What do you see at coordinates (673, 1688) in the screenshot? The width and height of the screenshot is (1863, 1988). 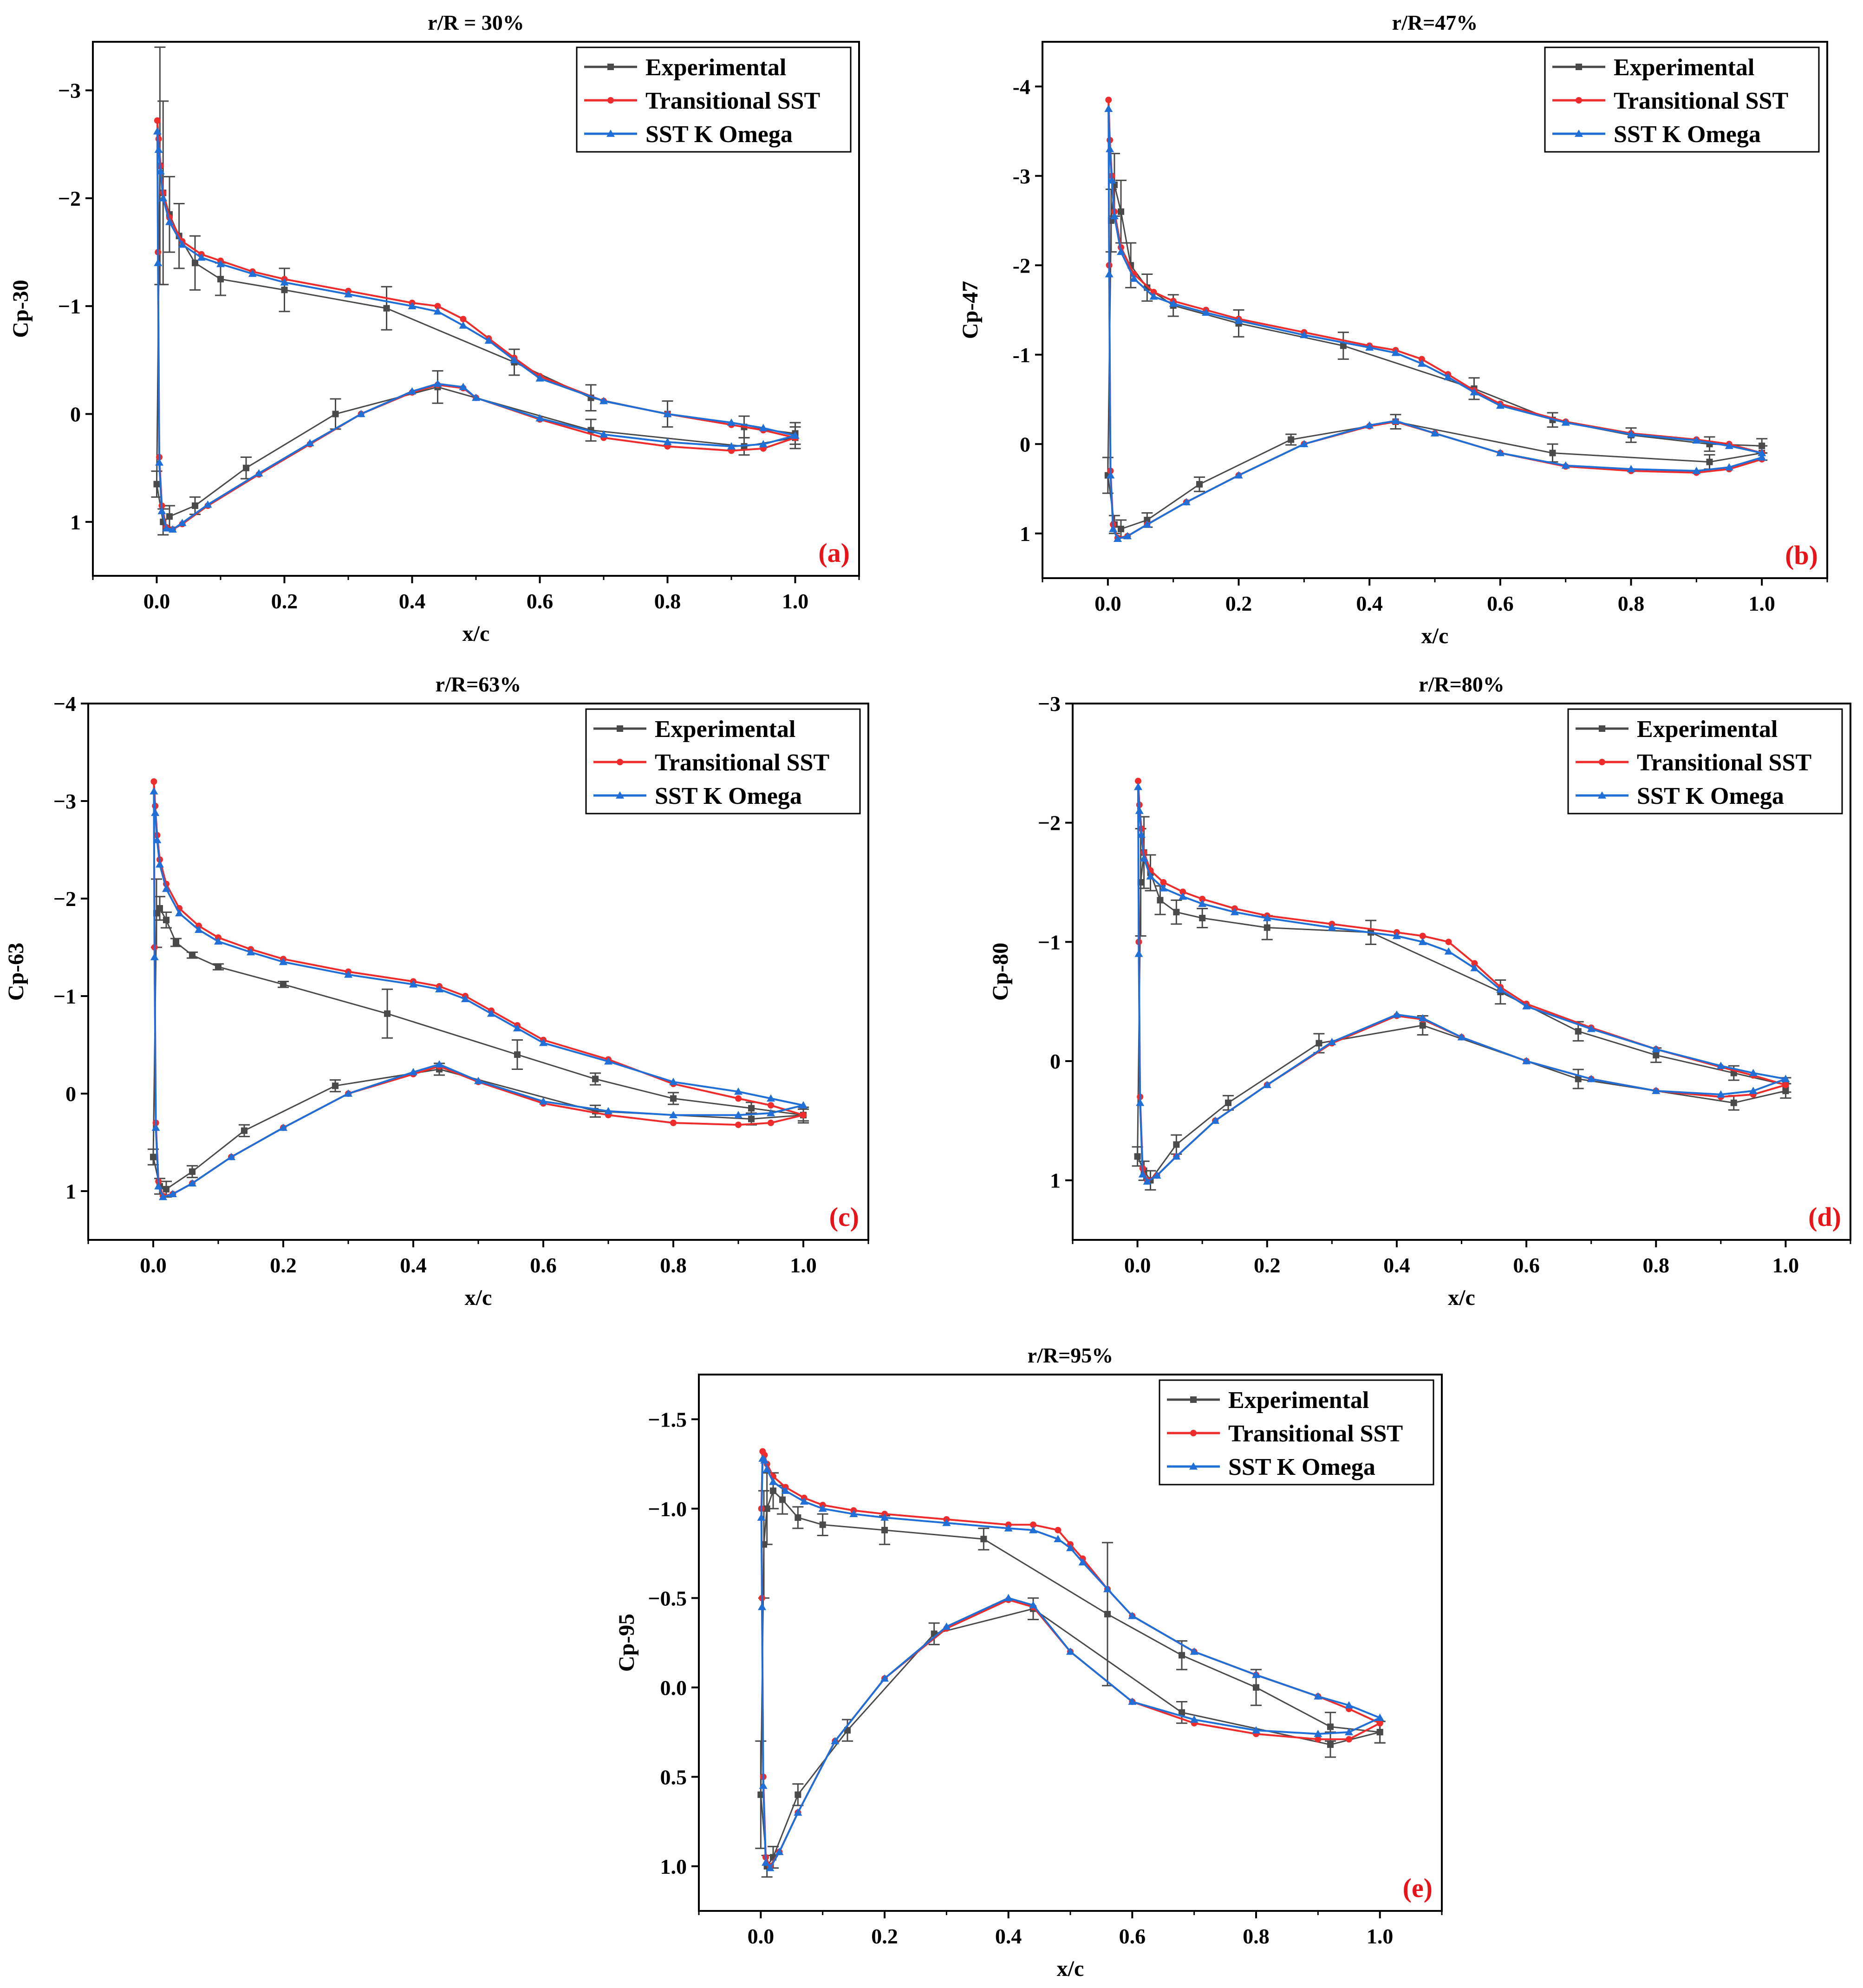 I see `y-tick-label: 0.0` at bounding box center [673, 1688].